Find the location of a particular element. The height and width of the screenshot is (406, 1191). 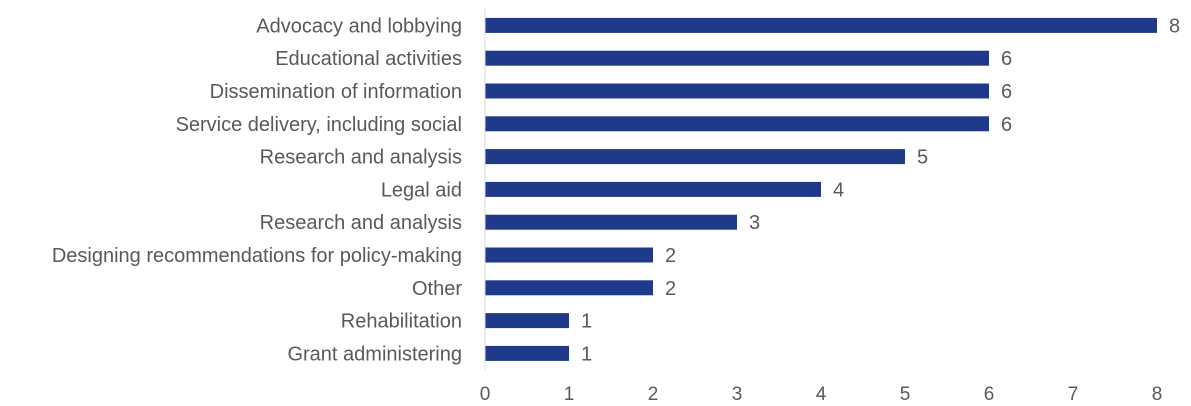

x-axis-ticks: 0 1 2 3 4 5 6 7 8 is located at coordinates (821, 394).